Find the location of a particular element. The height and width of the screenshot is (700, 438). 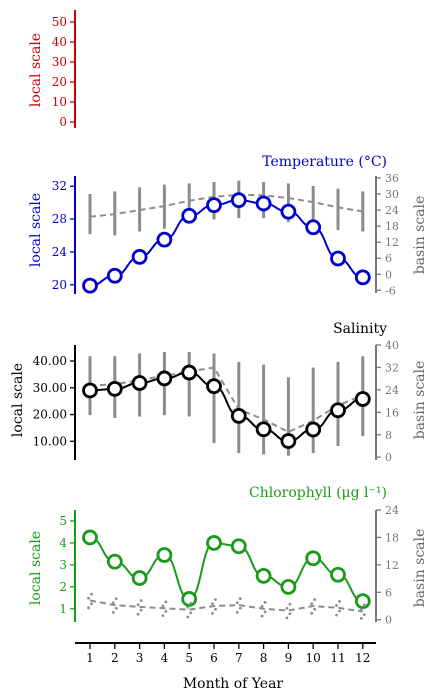

temperature-left-tick-label: 28 is located at coordinates (59, 219).